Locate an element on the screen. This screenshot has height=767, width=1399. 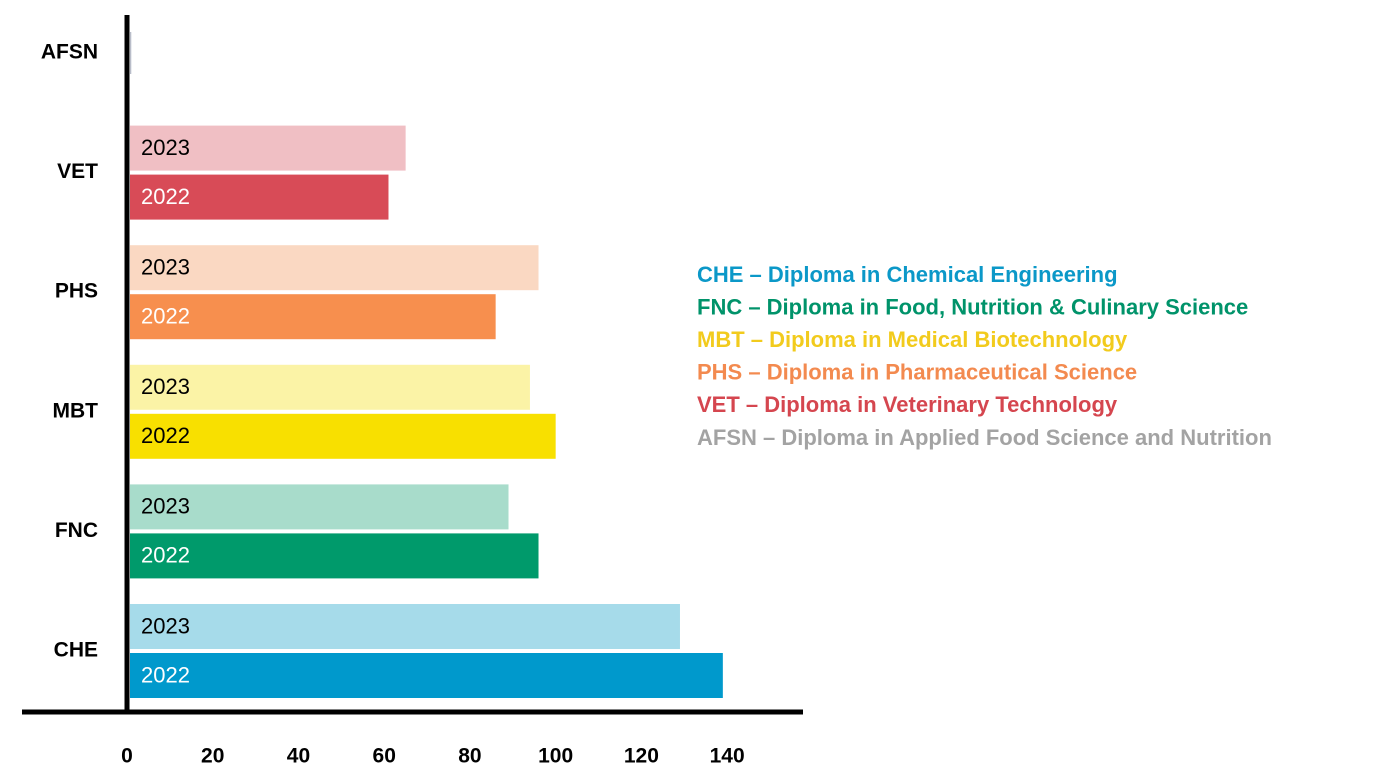
category-label: FNC is located at coordinates (76, 530).